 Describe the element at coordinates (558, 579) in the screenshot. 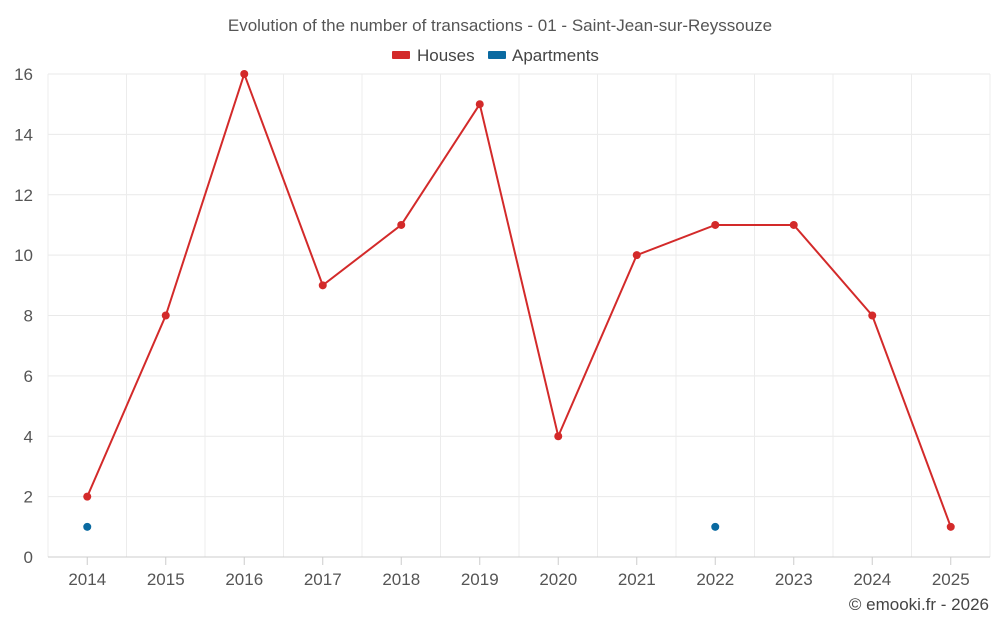

I see `x-tick-label: 2020` at that location.